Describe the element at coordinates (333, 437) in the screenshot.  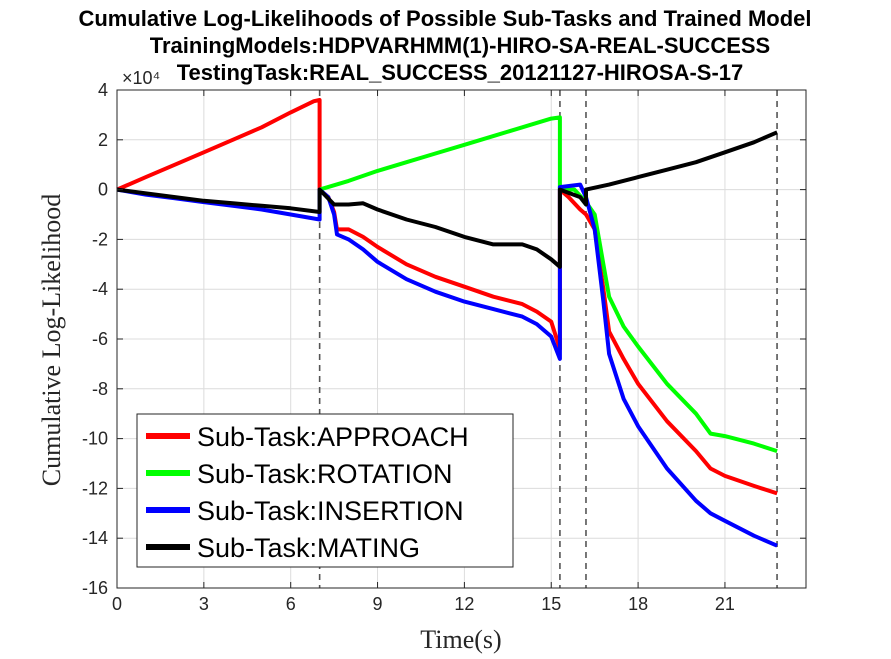
I see `legend-label: Sub-Task:APPROACH` at that location.